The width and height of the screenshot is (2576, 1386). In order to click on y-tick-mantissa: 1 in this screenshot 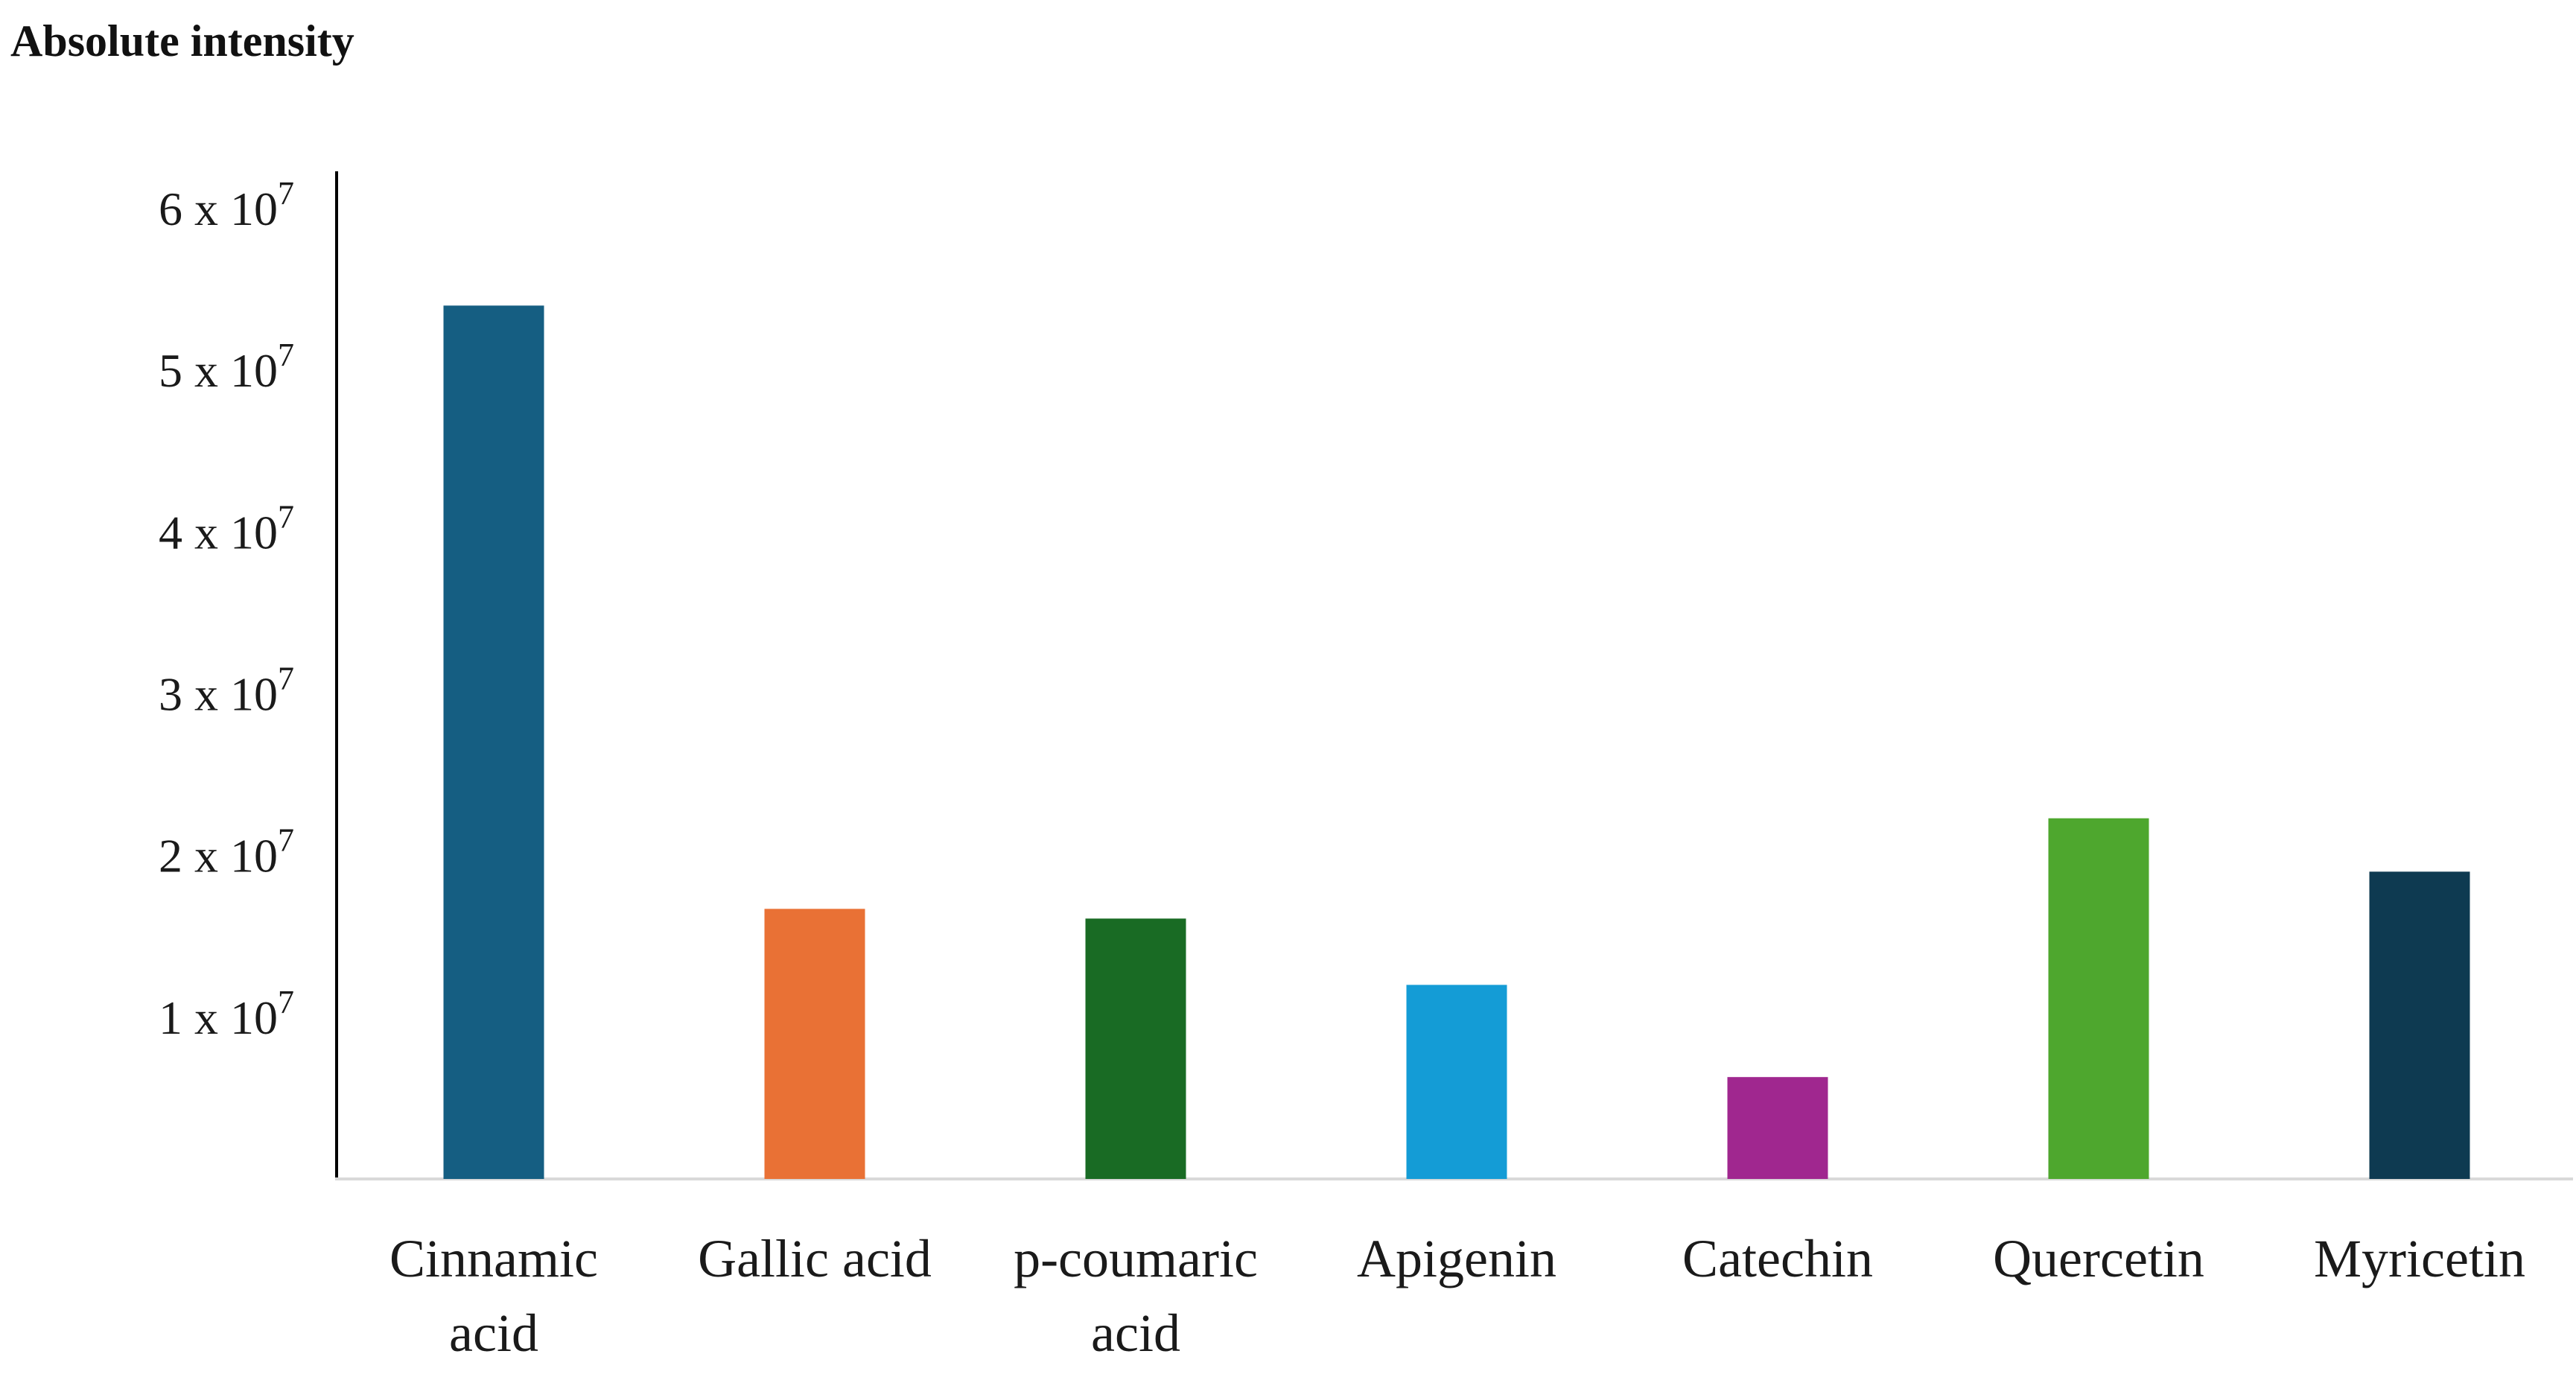, I will do `click(170, 1018)`.